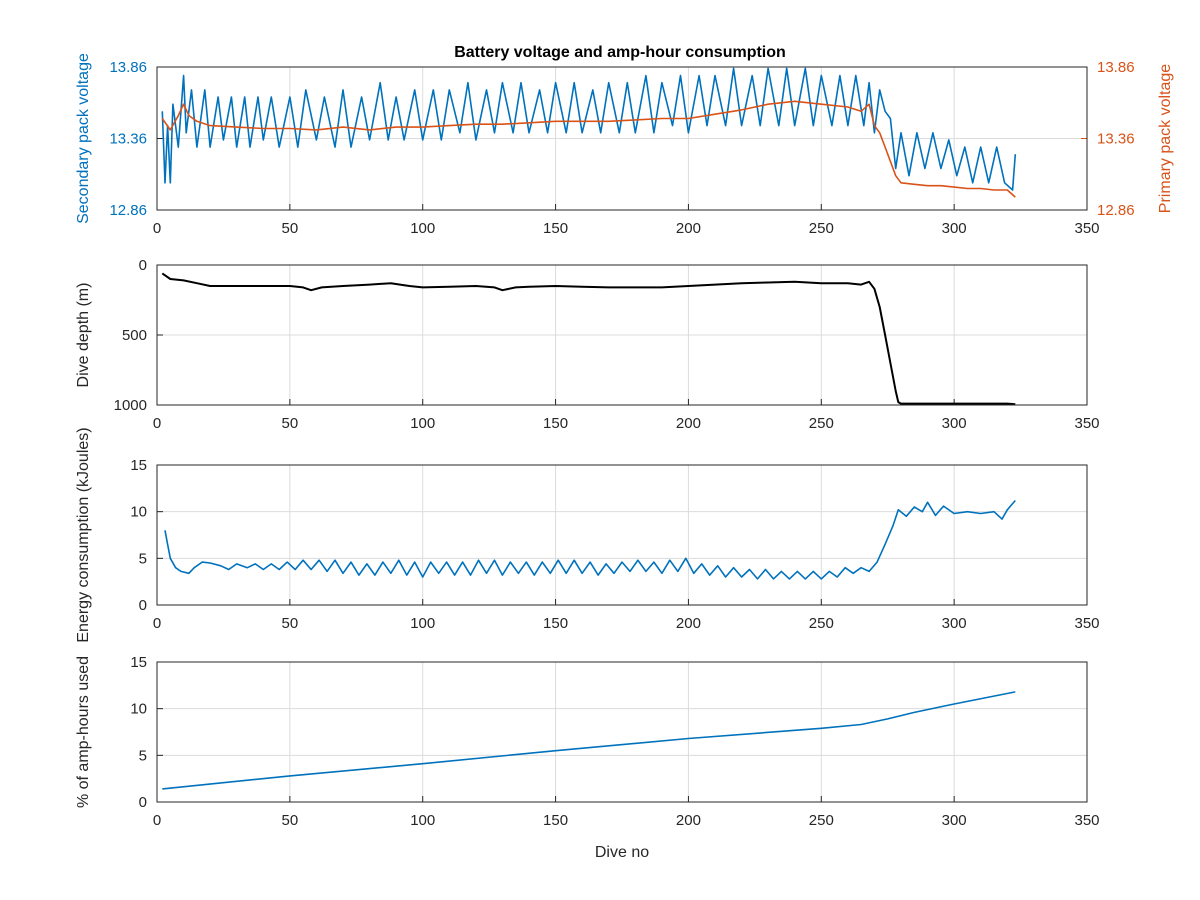 The image size is (1200, 900). What do you see at coordinates (83, 732) in the screenshot?
I see `y-axis-label: % of amp-hours used` at bounding box center [83, 732].